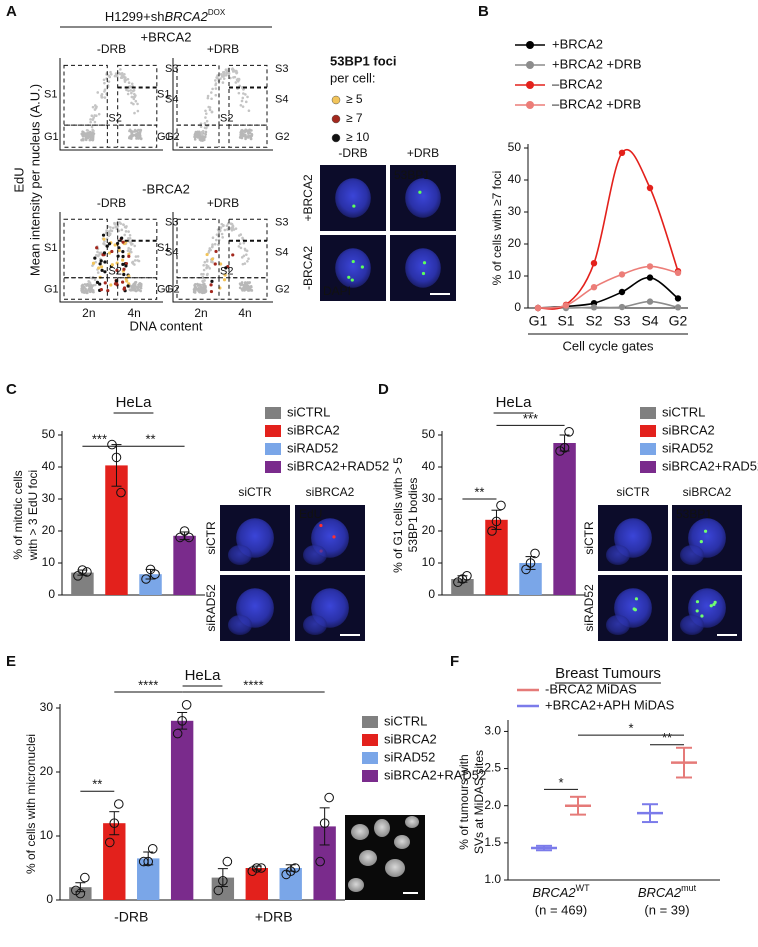 The height and width of the screenshot is (947, 758). What do you see at coordinates (577, 83) in the screenshot?
I see `legend-label: –BRCA2` at bounding box center [577, 83].